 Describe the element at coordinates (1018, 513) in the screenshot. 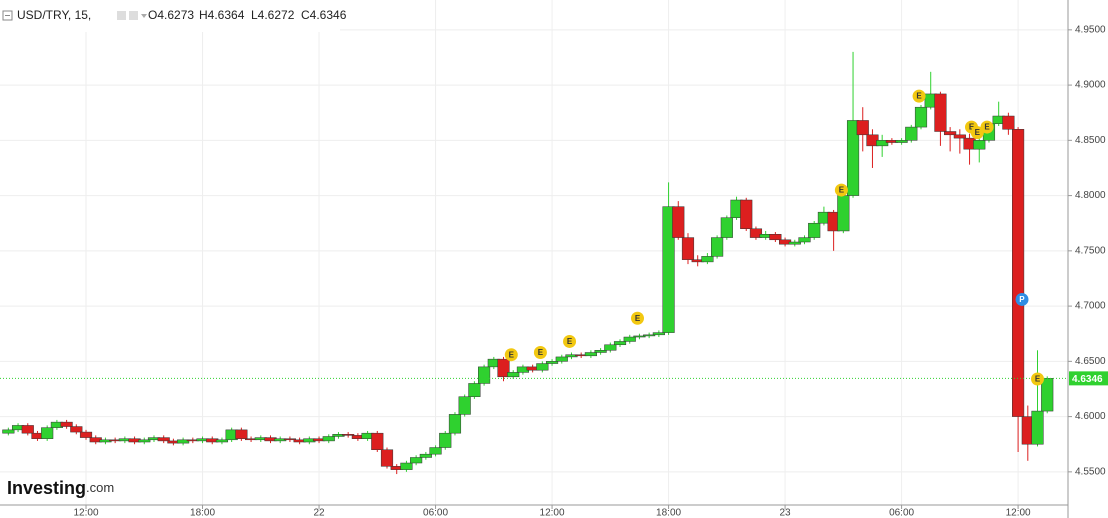

I see `x-tick-label: 12:00` at that location.